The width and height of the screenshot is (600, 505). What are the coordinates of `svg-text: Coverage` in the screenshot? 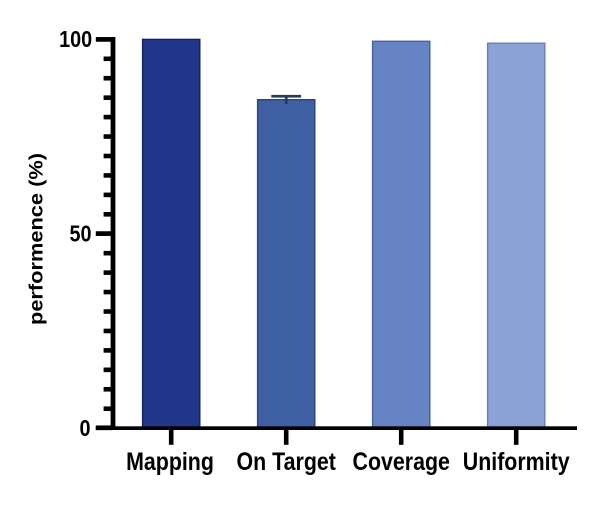 It's located at (402, 462).